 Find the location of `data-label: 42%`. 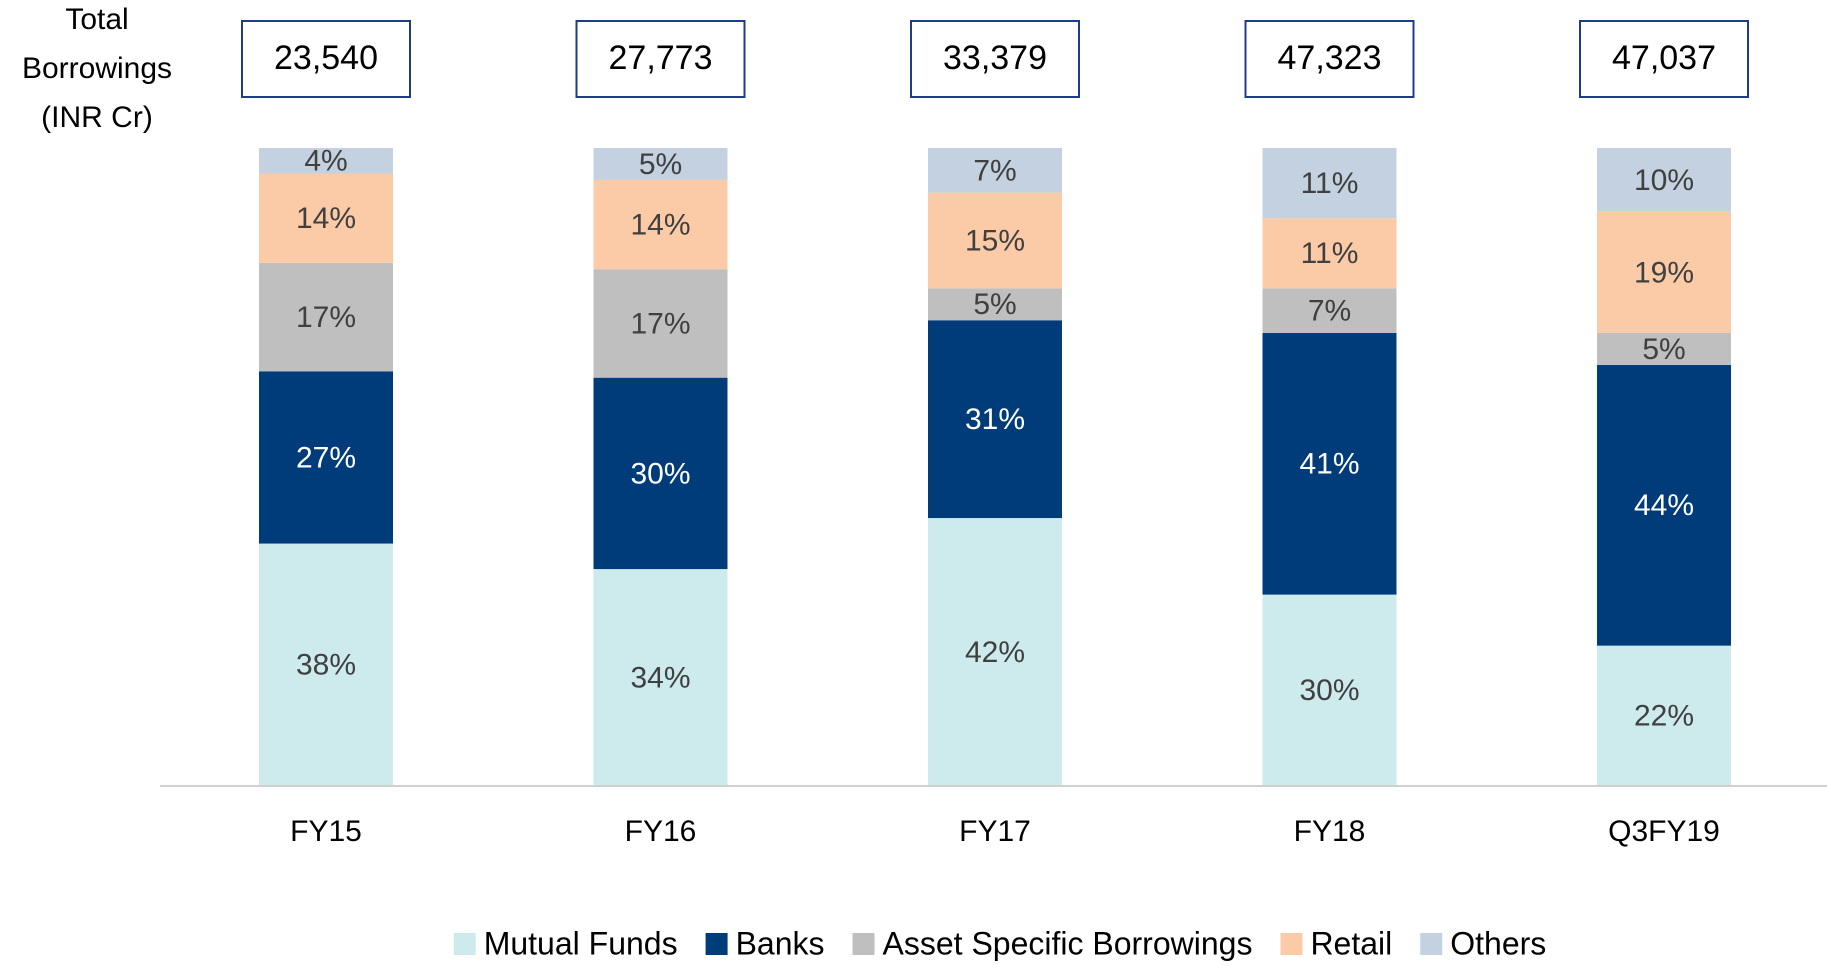

data-label: 42% is located at coordinates (995, 652).